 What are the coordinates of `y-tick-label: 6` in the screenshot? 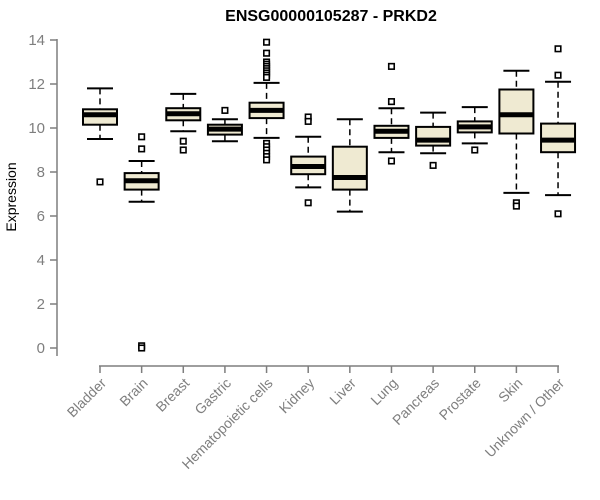 It's located at (41, 216).